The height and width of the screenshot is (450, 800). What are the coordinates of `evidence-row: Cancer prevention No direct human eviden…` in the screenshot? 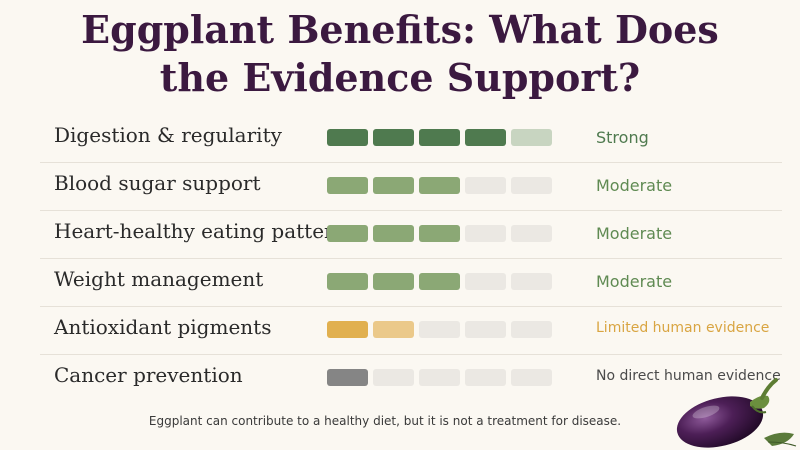 It's located at (411, 378).